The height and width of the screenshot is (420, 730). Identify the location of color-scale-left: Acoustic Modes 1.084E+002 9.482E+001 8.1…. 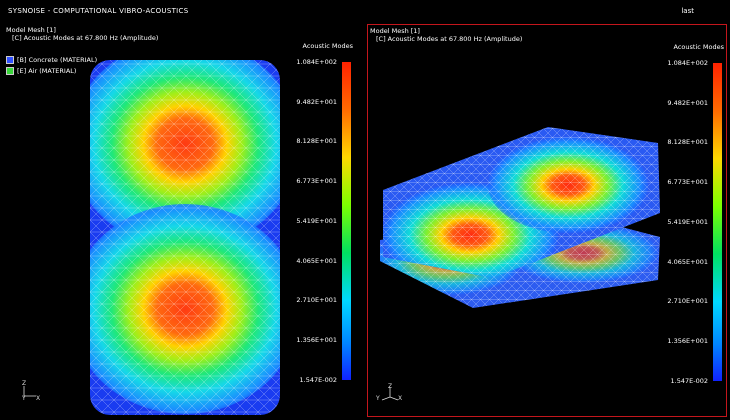
(318, 222).